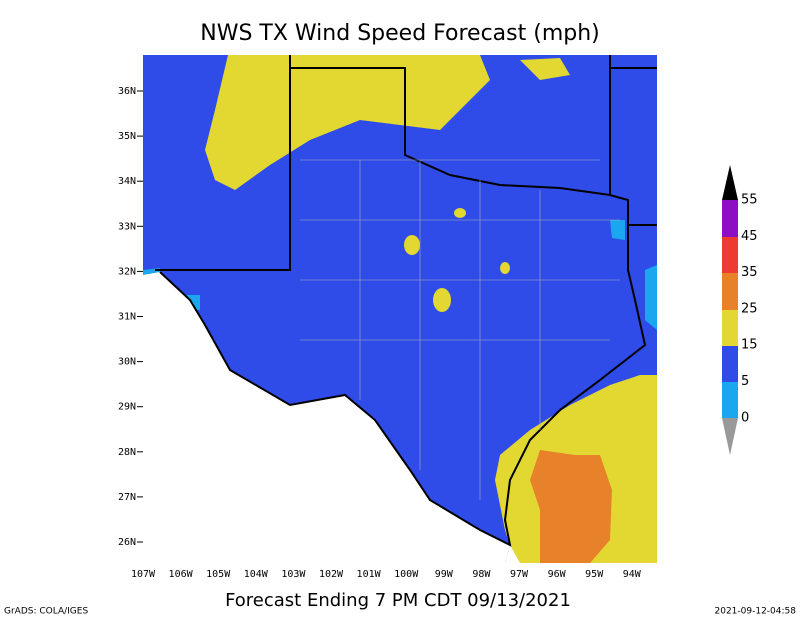  Describe the element at coordinates (127, 407) in the screenshot. I see `latitude-label: 29N` at that location.